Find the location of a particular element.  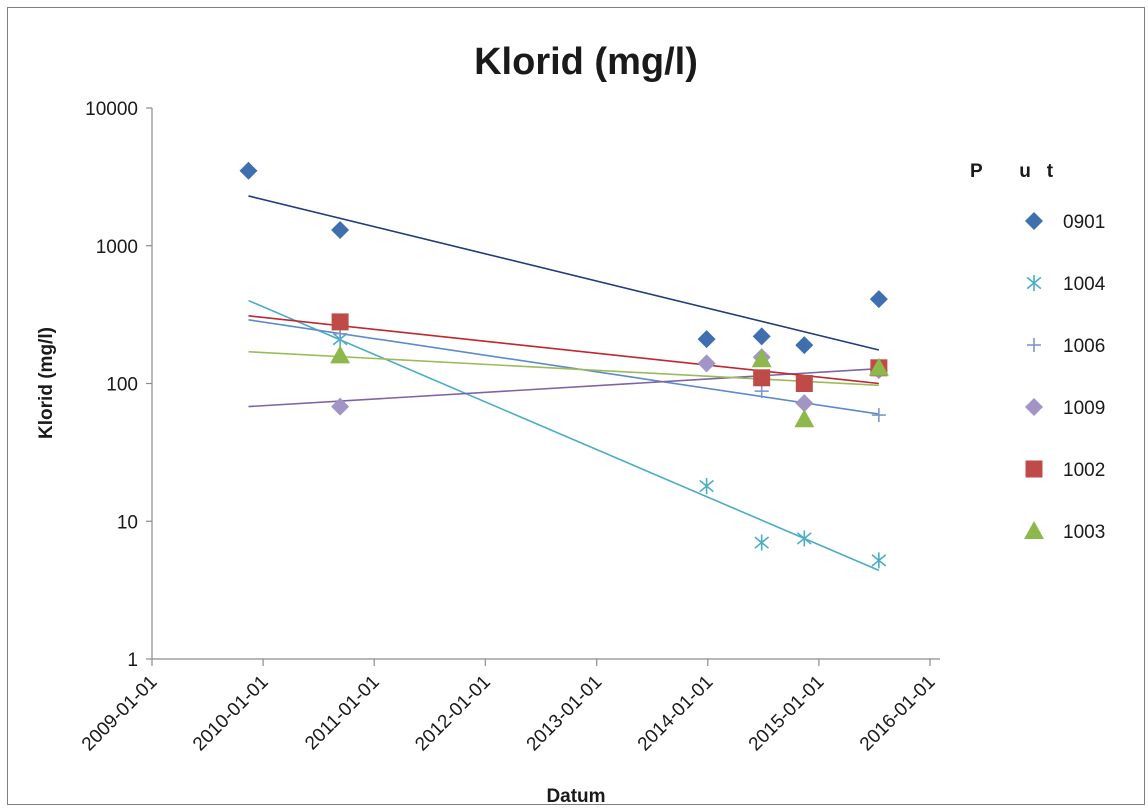

legend: P u t 0901 1004 1006 1009 1002 1003 is located at coordinates (1038, 352).